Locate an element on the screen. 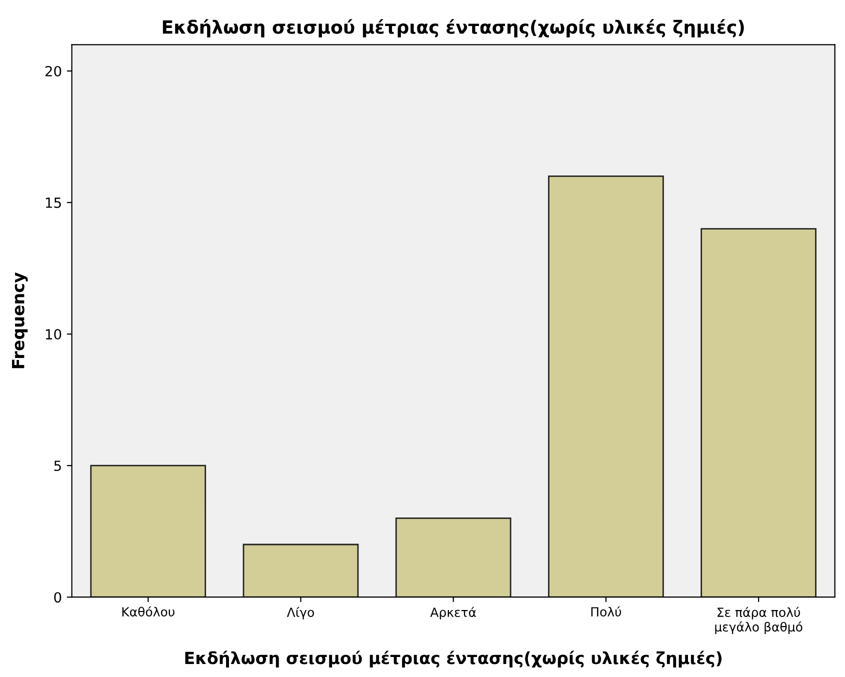 Image resolution: width=845 pixels, height=677 pixels. x-tick-label: Αρκετά is located at coordinates (453, 613).